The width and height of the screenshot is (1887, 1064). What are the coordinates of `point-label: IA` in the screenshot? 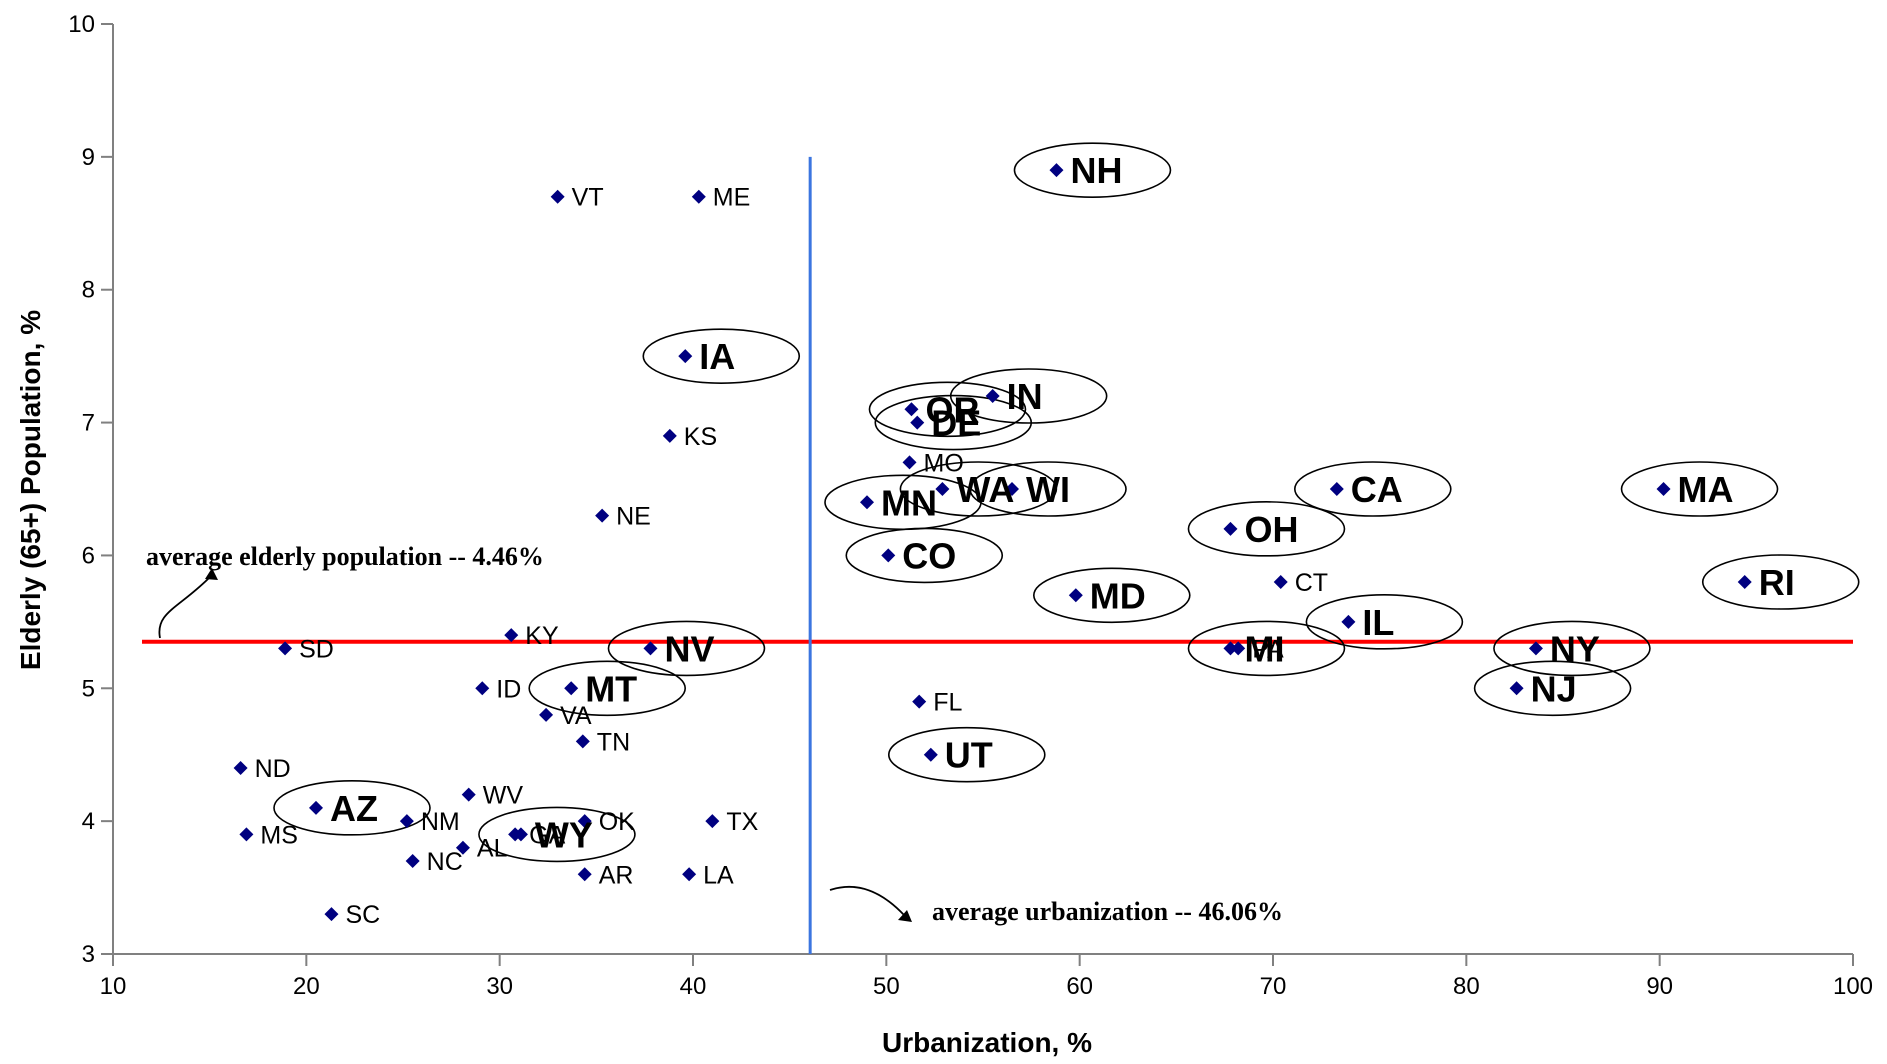 It's located at (717, 356).